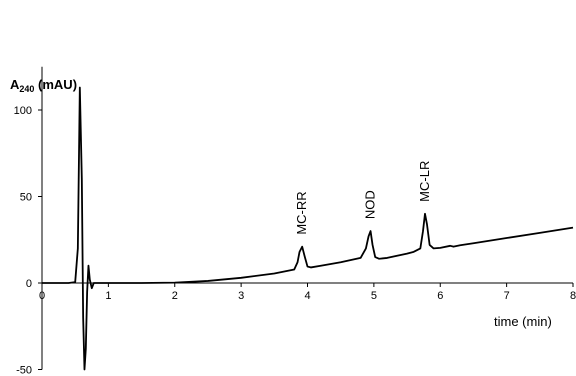 This screenshot has width=576, height=376. I want to click on x-tick-label: 1, so click(108, 296).